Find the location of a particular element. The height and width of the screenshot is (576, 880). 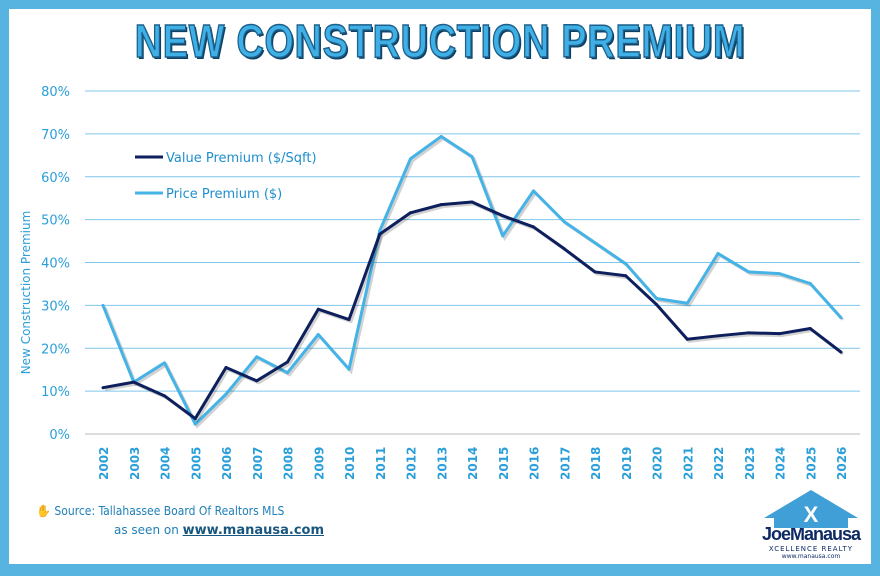

x-tick-label: 2007 is located at coordinates (258, 463).